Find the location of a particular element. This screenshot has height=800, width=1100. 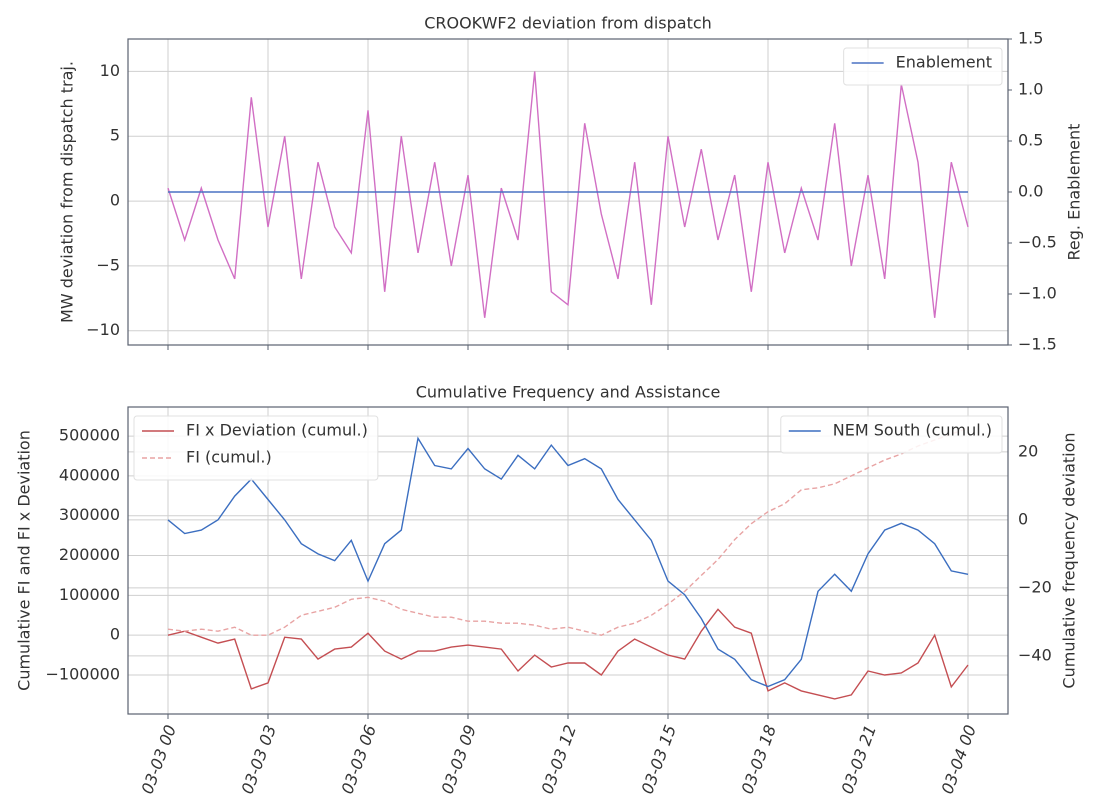

x-tick-label: 03-03 12 is located at coordinates (559, 759).